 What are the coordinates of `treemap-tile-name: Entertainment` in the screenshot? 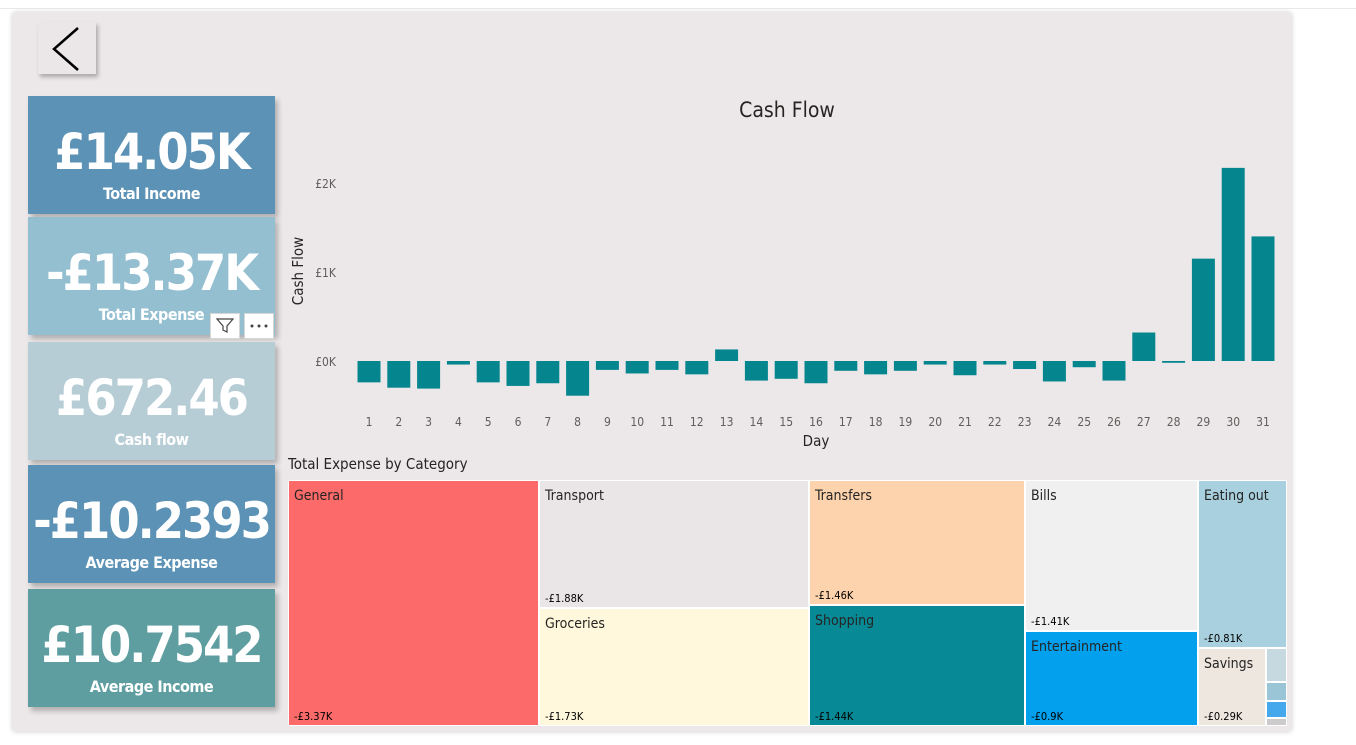 It's located at (1076, 647).